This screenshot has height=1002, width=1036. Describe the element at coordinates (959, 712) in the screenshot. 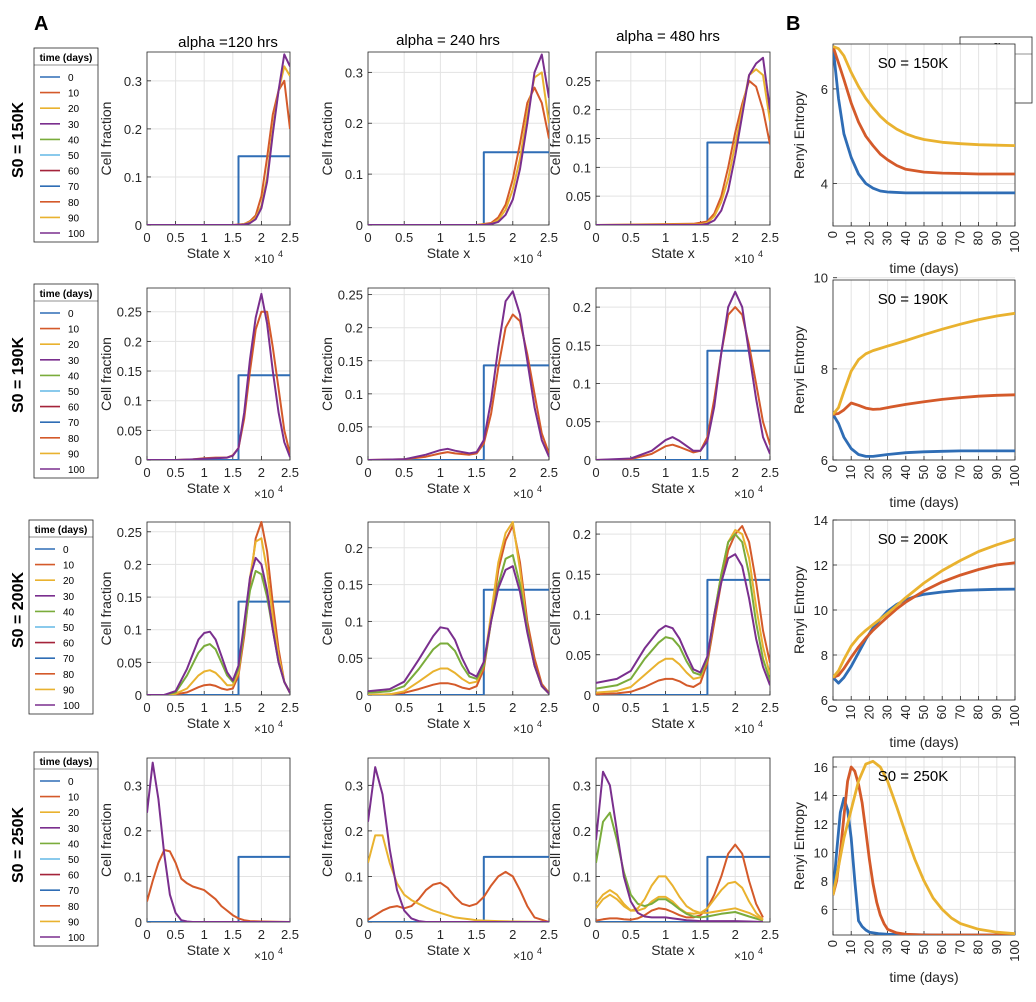

I see `x-tick-label: 70` at that location.